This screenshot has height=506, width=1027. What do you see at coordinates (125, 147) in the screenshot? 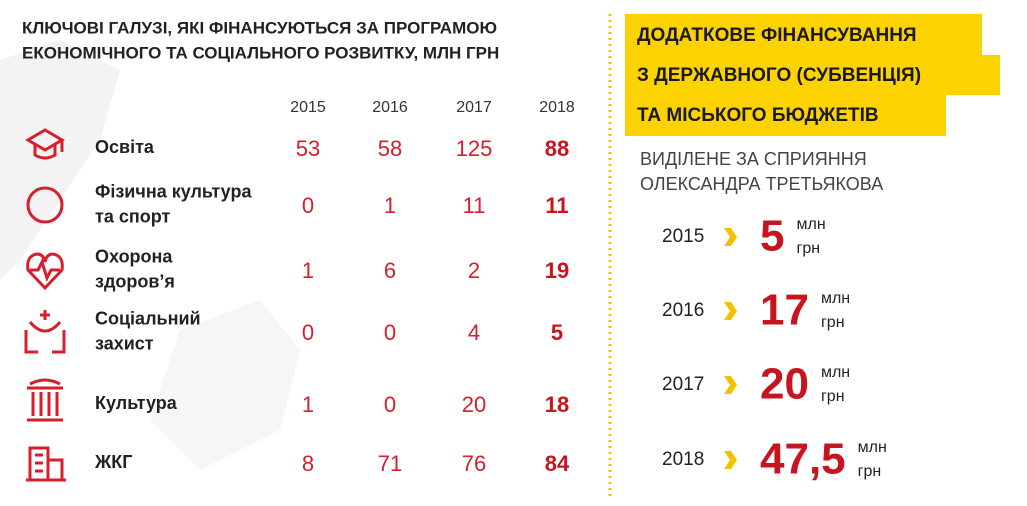
I see `row-label: Освіта` at bounding box center [125, 147].